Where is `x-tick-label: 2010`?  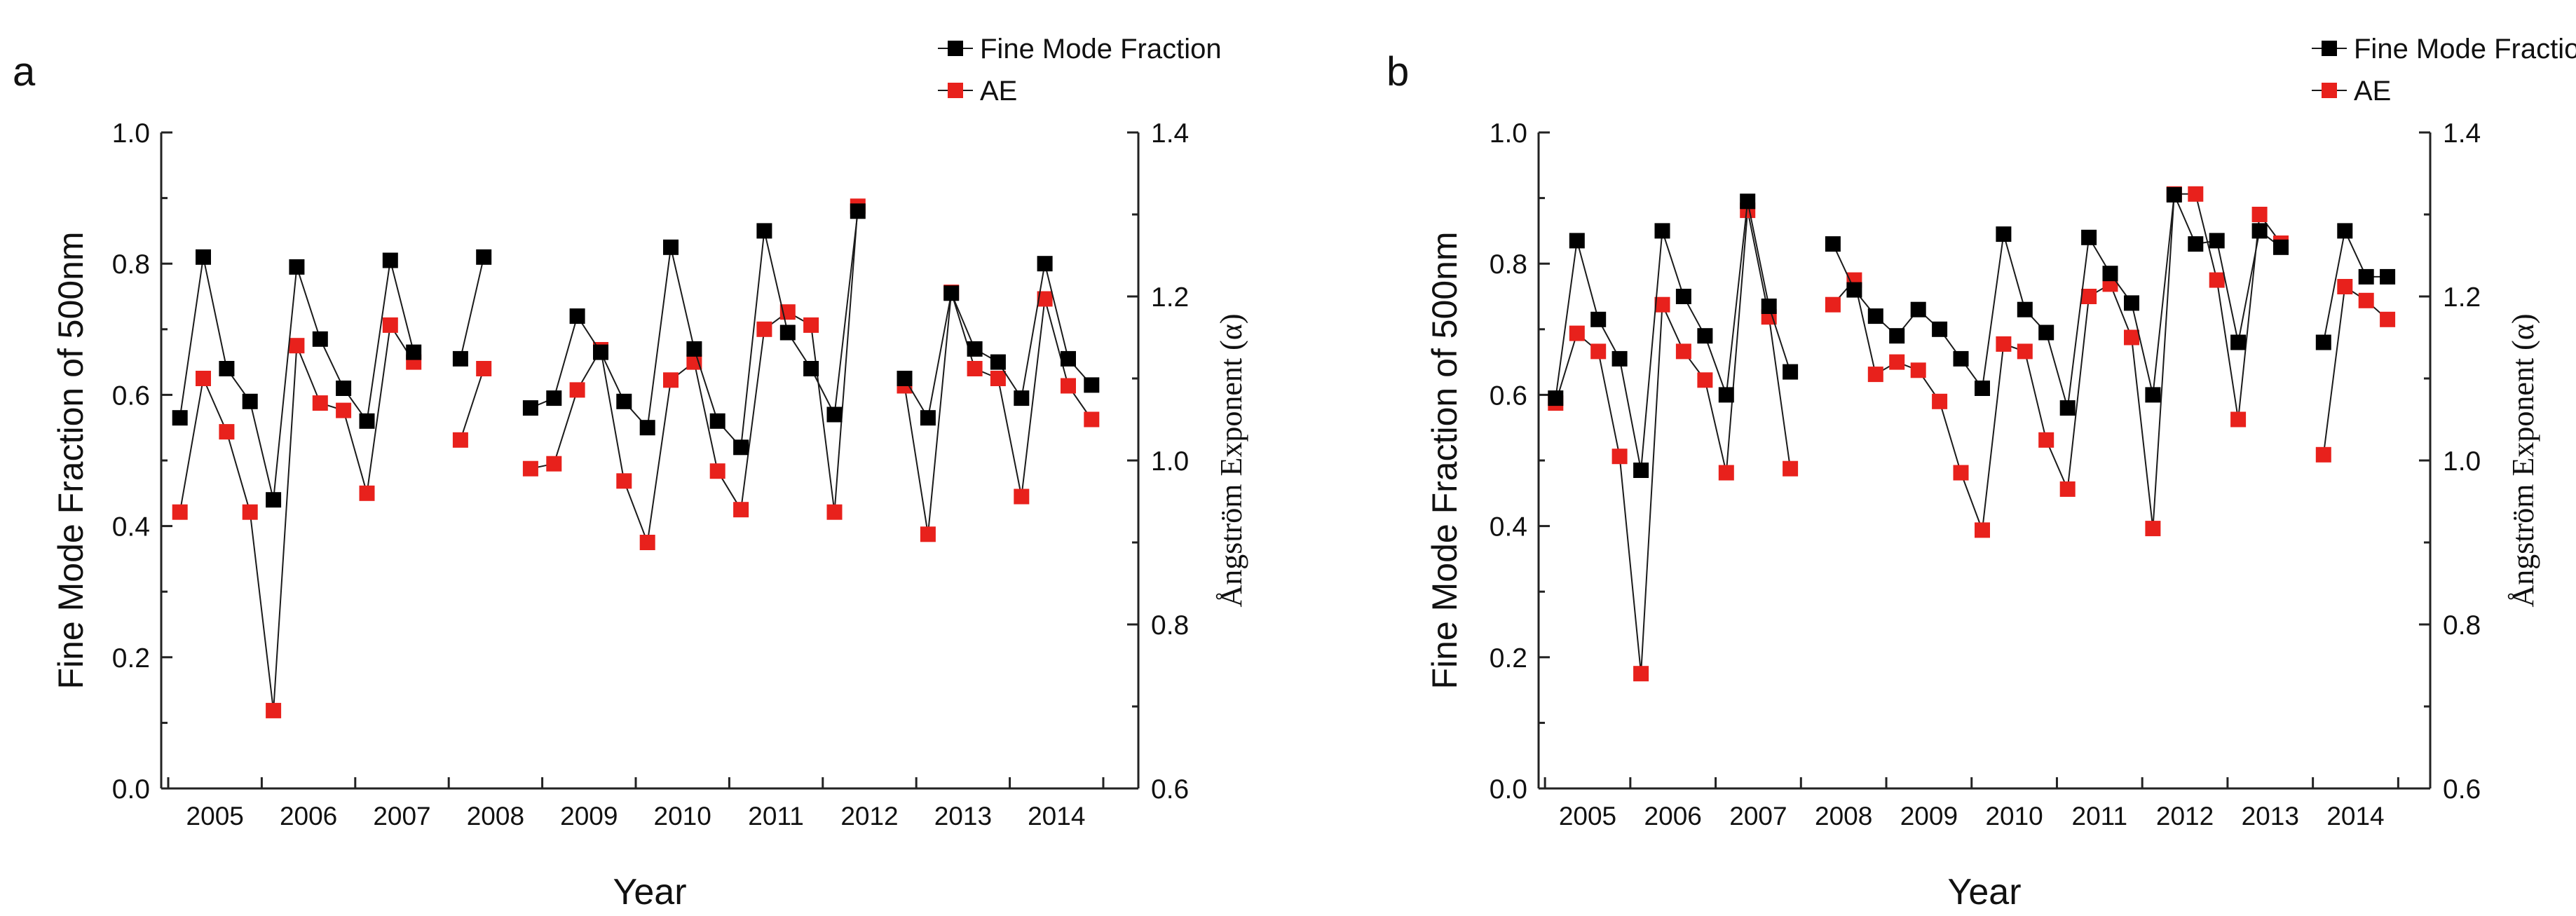
x-tick-label: 2010 is located at coordinates (2014, 816).